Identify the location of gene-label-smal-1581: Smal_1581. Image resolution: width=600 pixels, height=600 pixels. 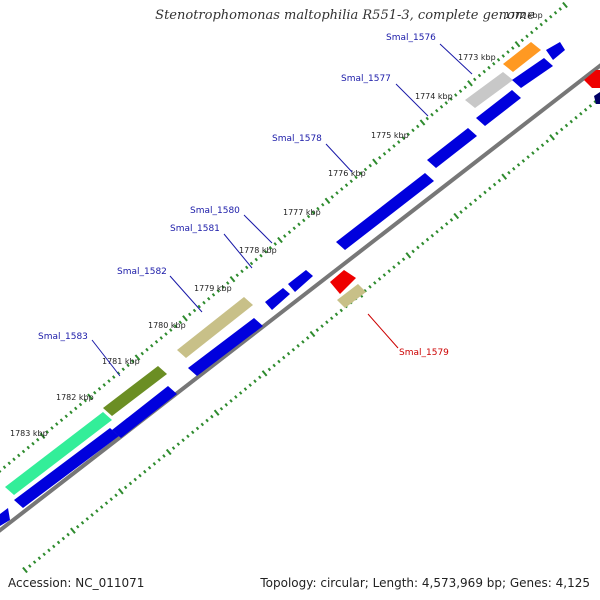
(195, 229).